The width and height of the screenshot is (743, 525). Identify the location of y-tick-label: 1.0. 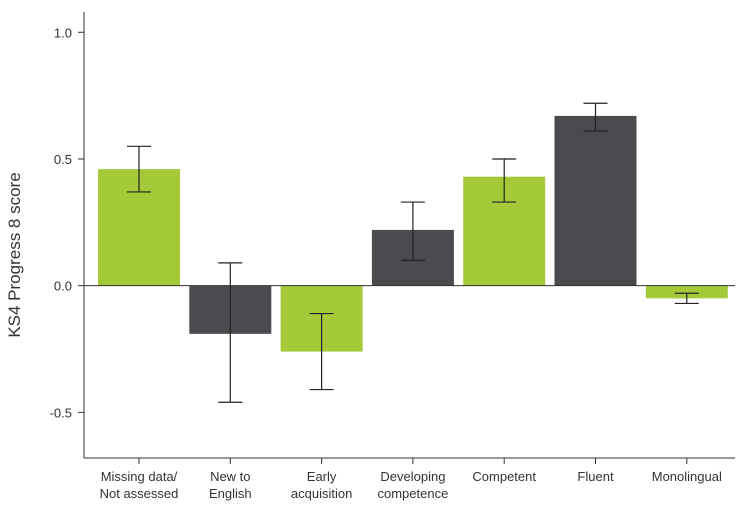
(63, 32).